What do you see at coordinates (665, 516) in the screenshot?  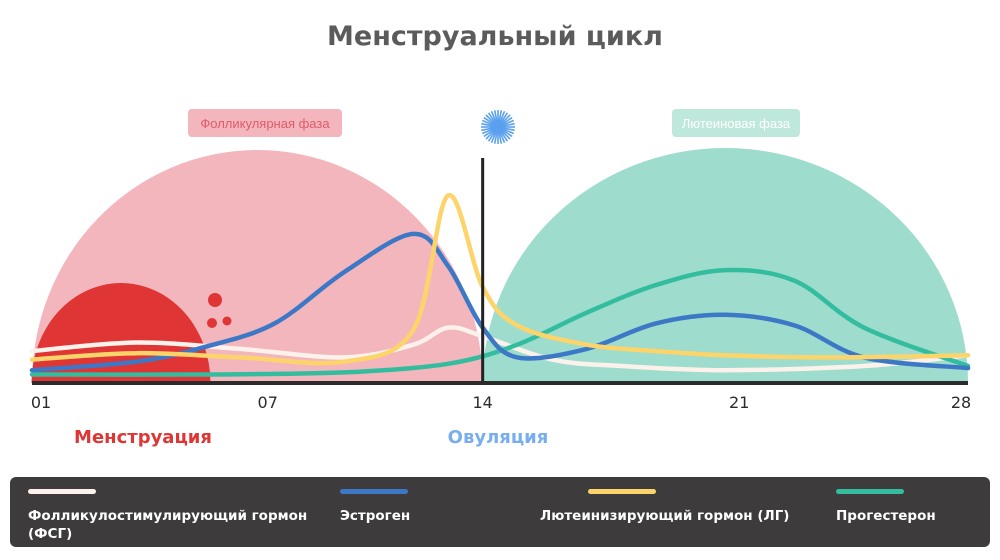 I see `legend-label-lh: Лютеинизирующий гормон (ЛГ)` at bounding box center [665, 516].